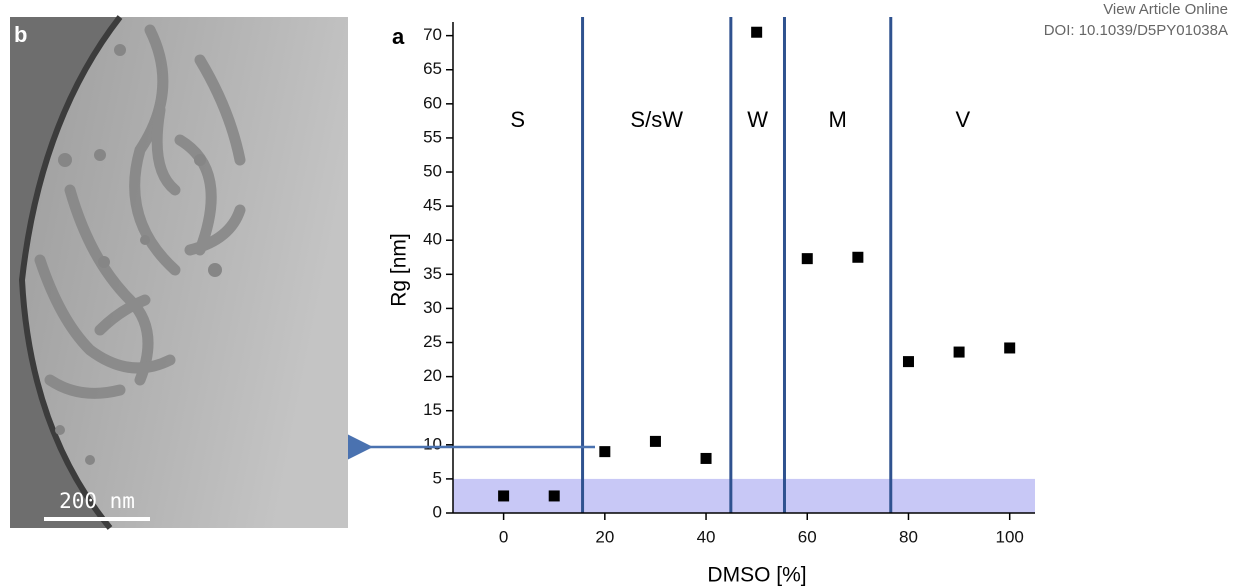 The height and width of the screenshot is (588, 1233). I want to click on y-tick-label: 40, so click(432, 239).